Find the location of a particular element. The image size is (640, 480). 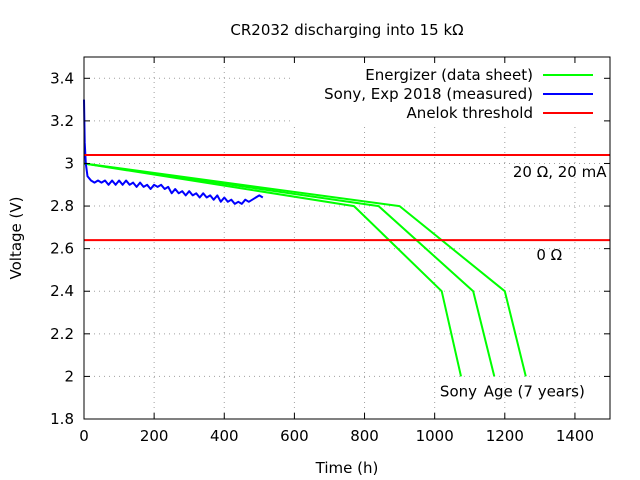

chart-title: CR2032 discharging into 15 kΩ is located at coordinates (346, 30).